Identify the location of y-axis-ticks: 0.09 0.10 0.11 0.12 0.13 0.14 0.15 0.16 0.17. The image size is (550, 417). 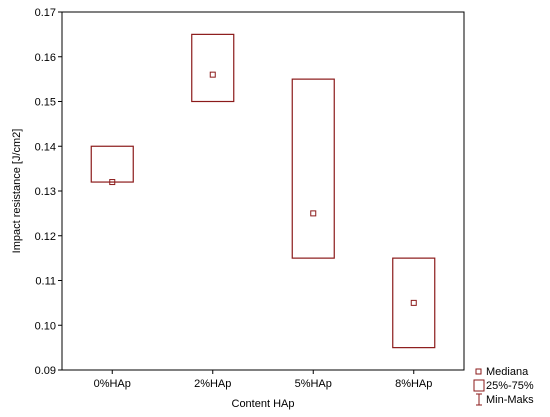
(48, 192).